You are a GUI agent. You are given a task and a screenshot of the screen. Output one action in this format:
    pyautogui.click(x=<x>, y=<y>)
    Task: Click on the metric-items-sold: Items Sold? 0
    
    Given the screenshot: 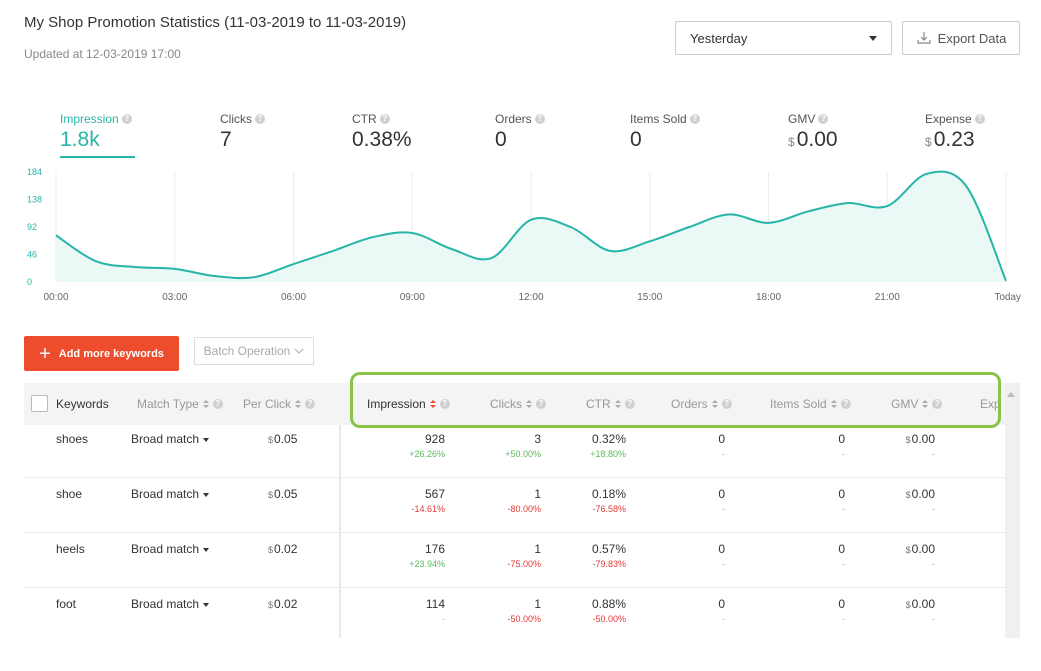 What is the action you would take?
    pyautogui.click(x=665, y=132)
    